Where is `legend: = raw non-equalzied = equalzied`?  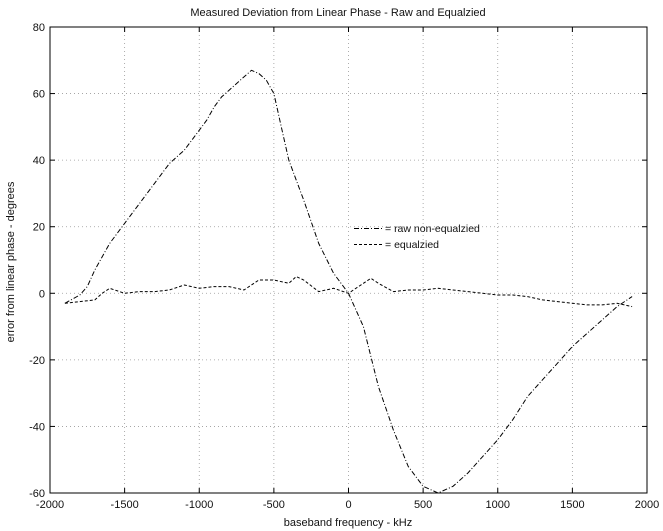 legend: = raw non-equalzied = equalzied is located at coordinates (417, 237).